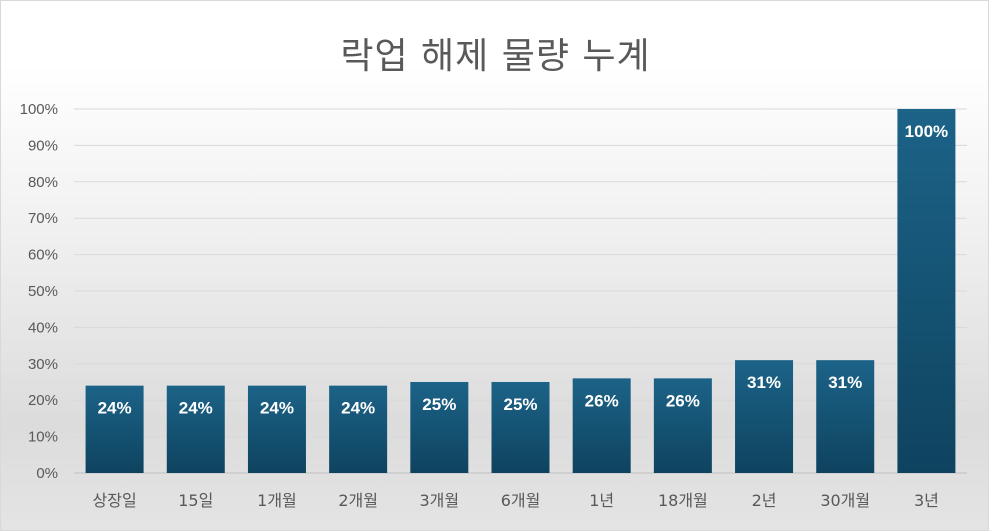 This screenshot has width=989, height=531. I want to click on x-tick-label: 3개월, so click(440, 500).